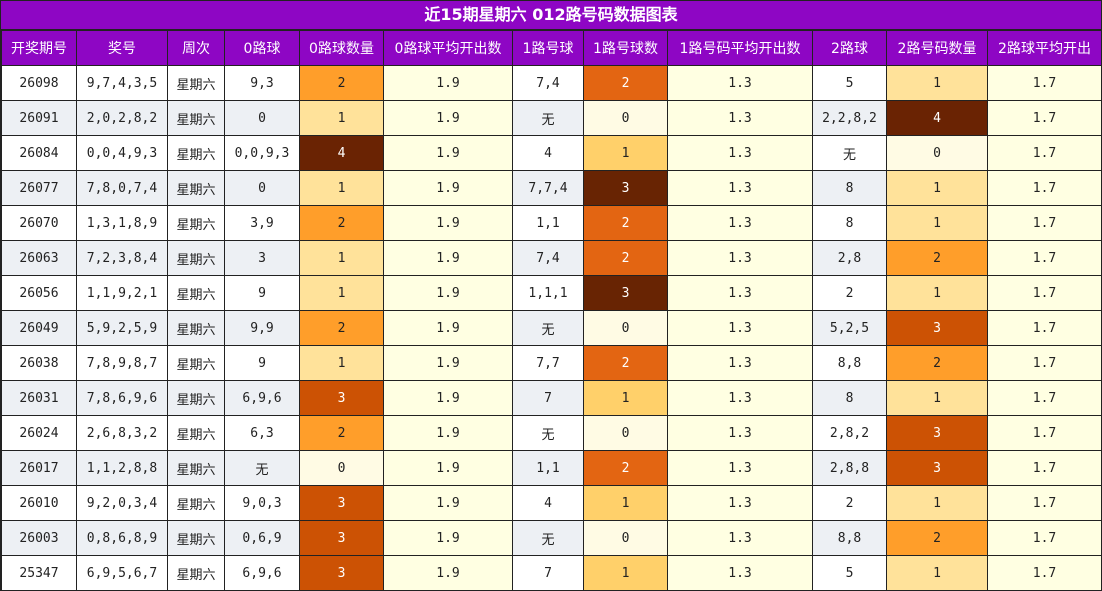 The image size is (1102, 591). Describe the element at coordinates (122, 293) in the screenshot. I see `numbers-cell: 1,1,9,2,1` at that location.